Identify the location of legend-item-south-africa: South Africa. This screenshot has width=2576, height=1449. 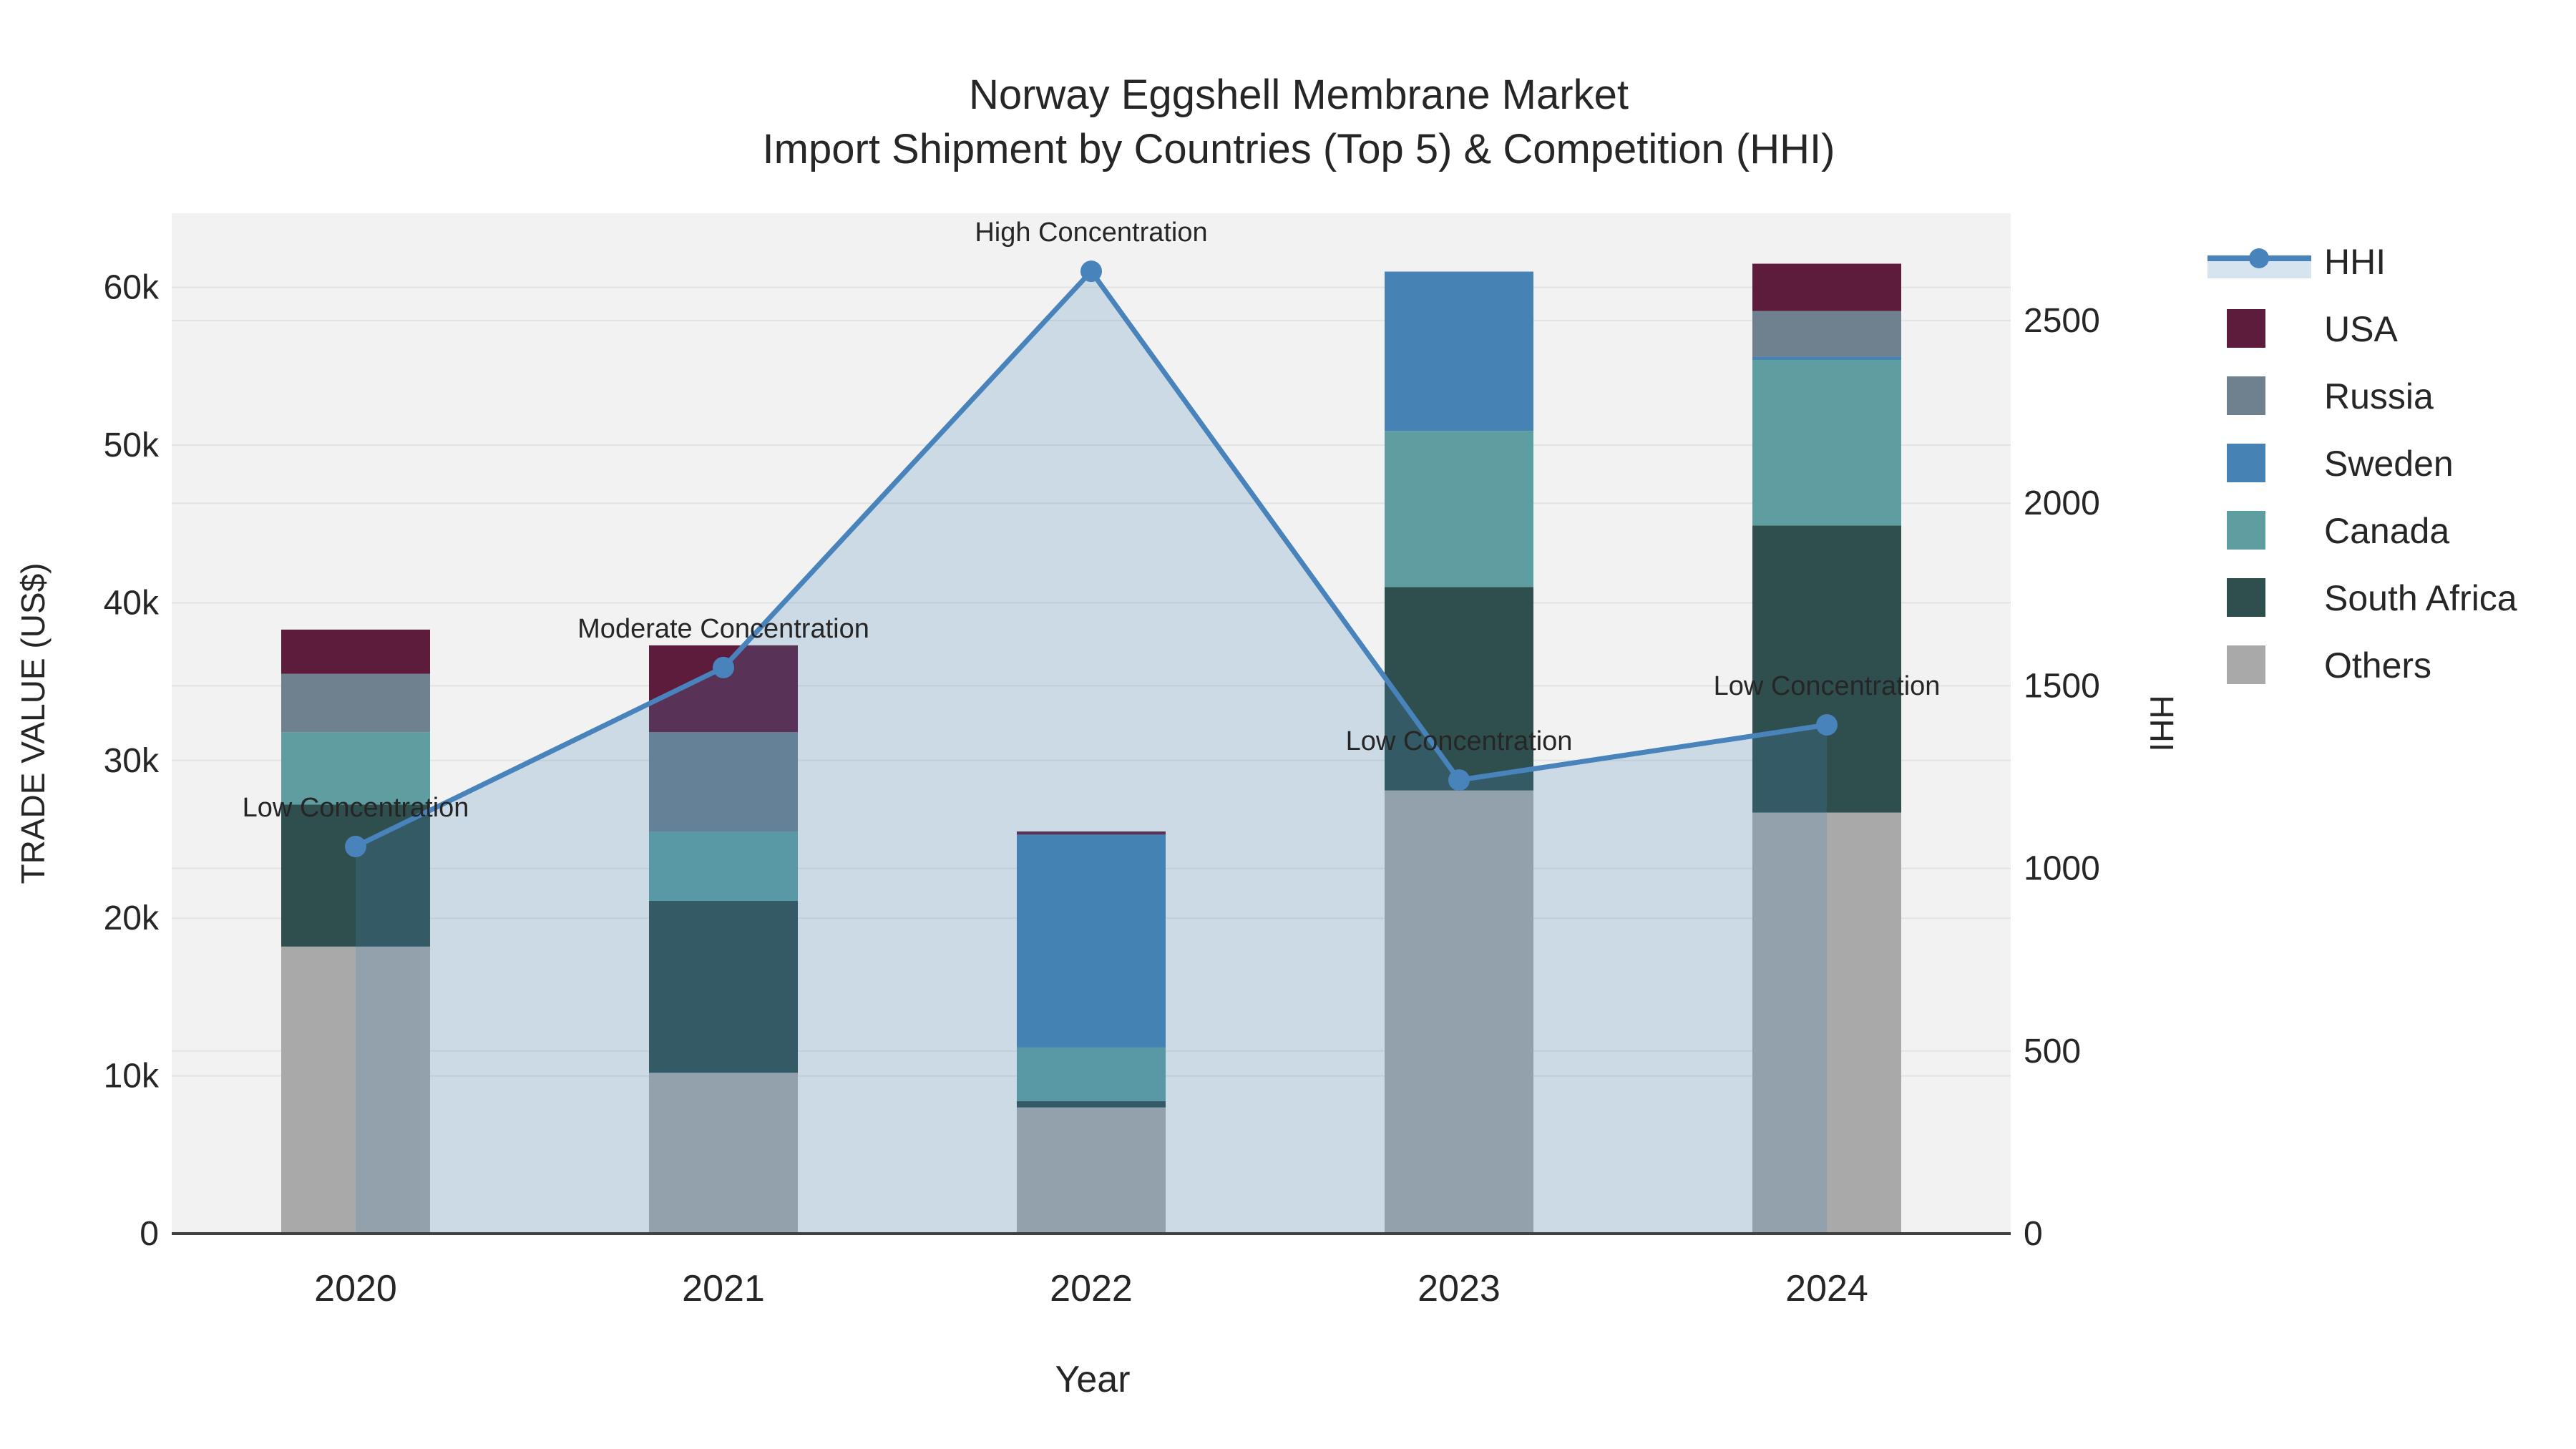
(2372, 598).